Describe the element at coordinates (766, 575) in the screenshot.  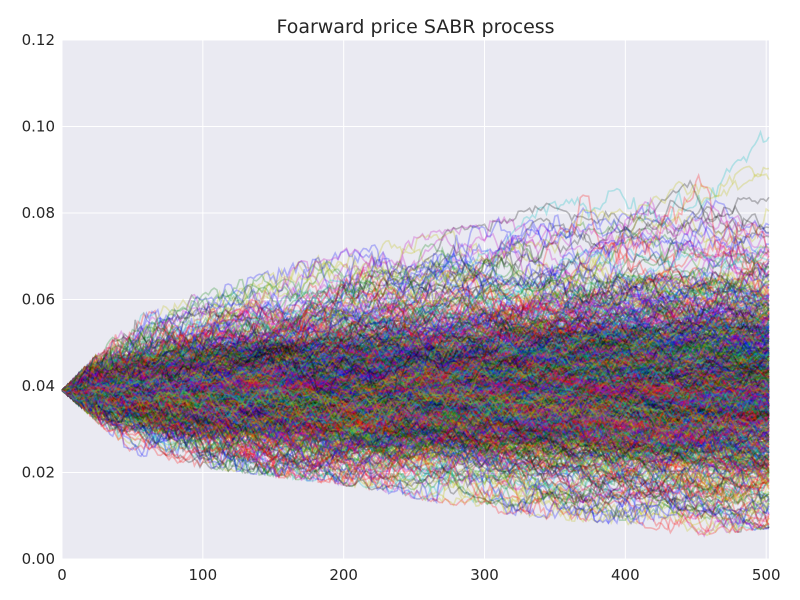
I see `x-tick-label: 500` at that location.